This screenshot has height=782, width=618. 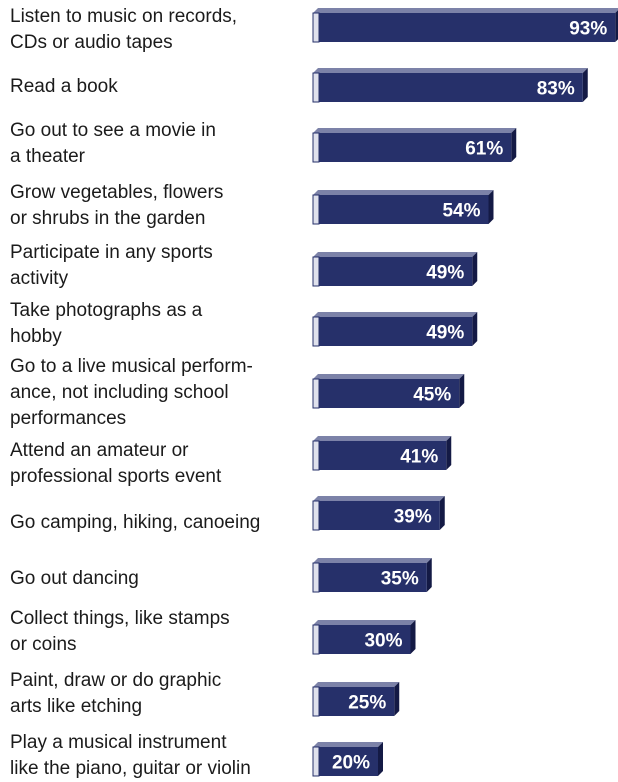 What do you see at coordinates (367, 703) in the screenshot?
I see `bar-value-label: 25%` at bounding box center [367, 703].